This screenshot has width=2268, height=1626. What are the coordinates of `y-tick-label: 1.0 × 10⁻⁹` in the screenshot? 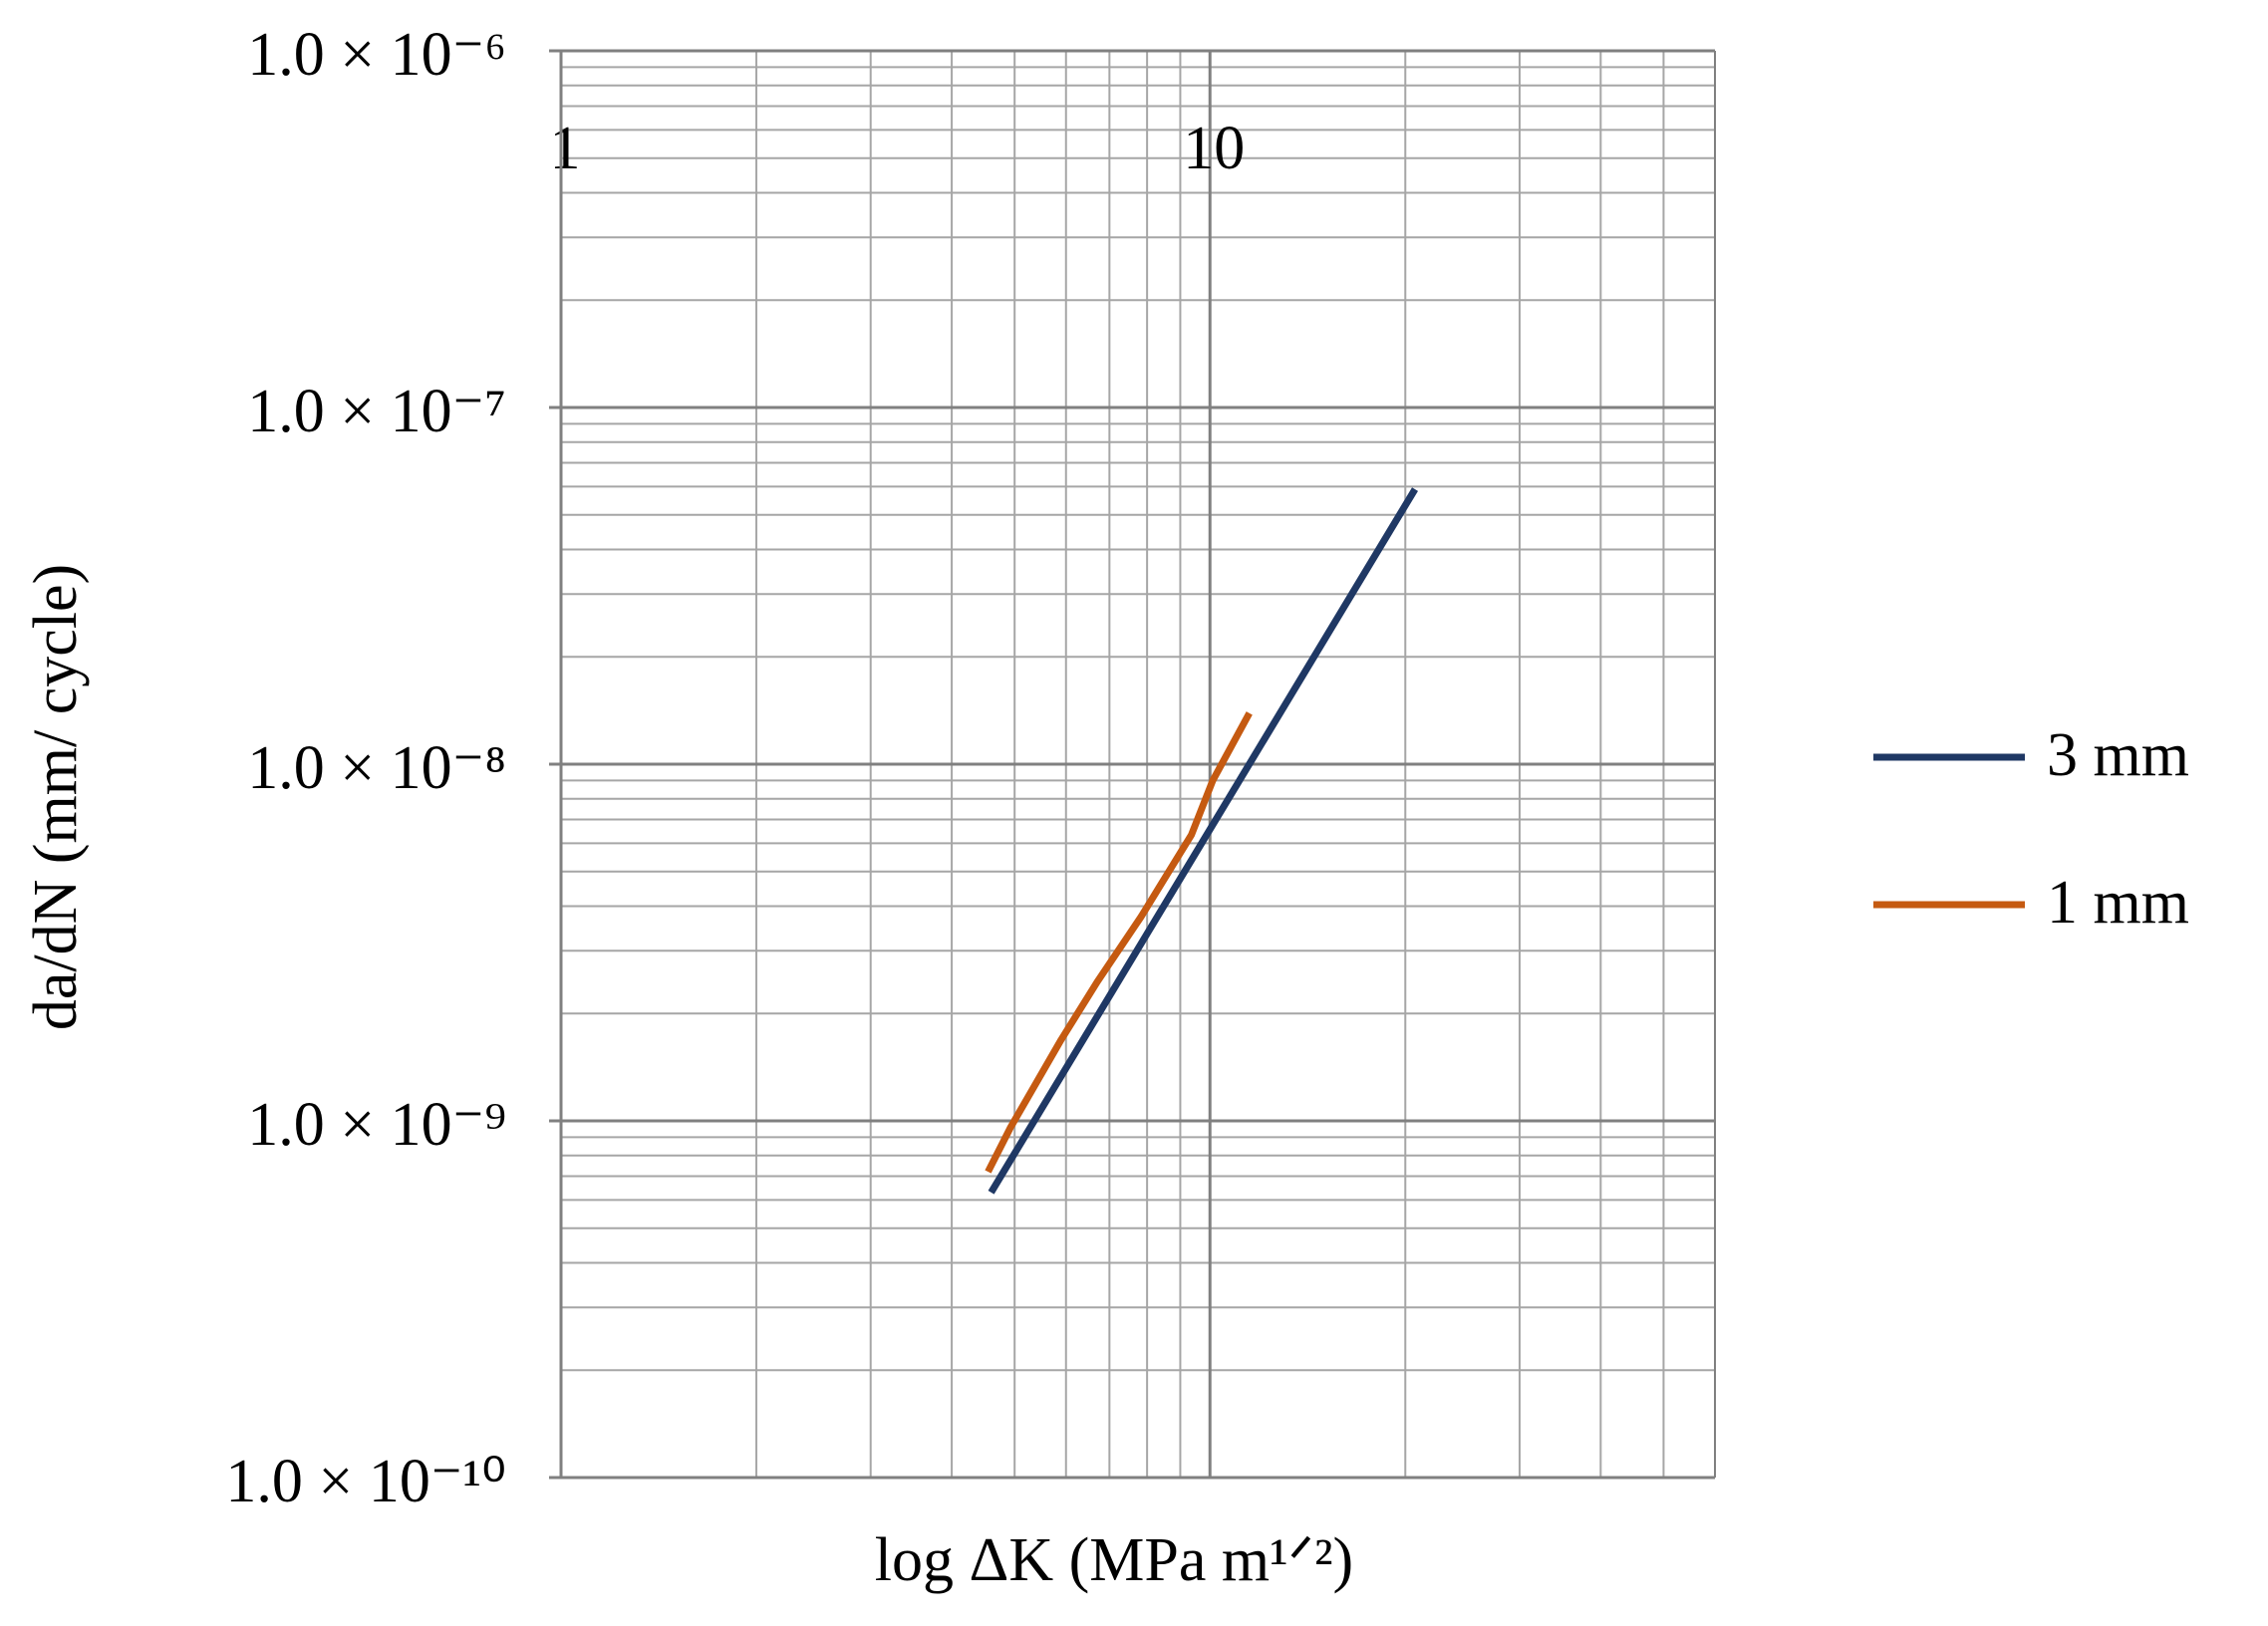 It's located at (377, 1125).